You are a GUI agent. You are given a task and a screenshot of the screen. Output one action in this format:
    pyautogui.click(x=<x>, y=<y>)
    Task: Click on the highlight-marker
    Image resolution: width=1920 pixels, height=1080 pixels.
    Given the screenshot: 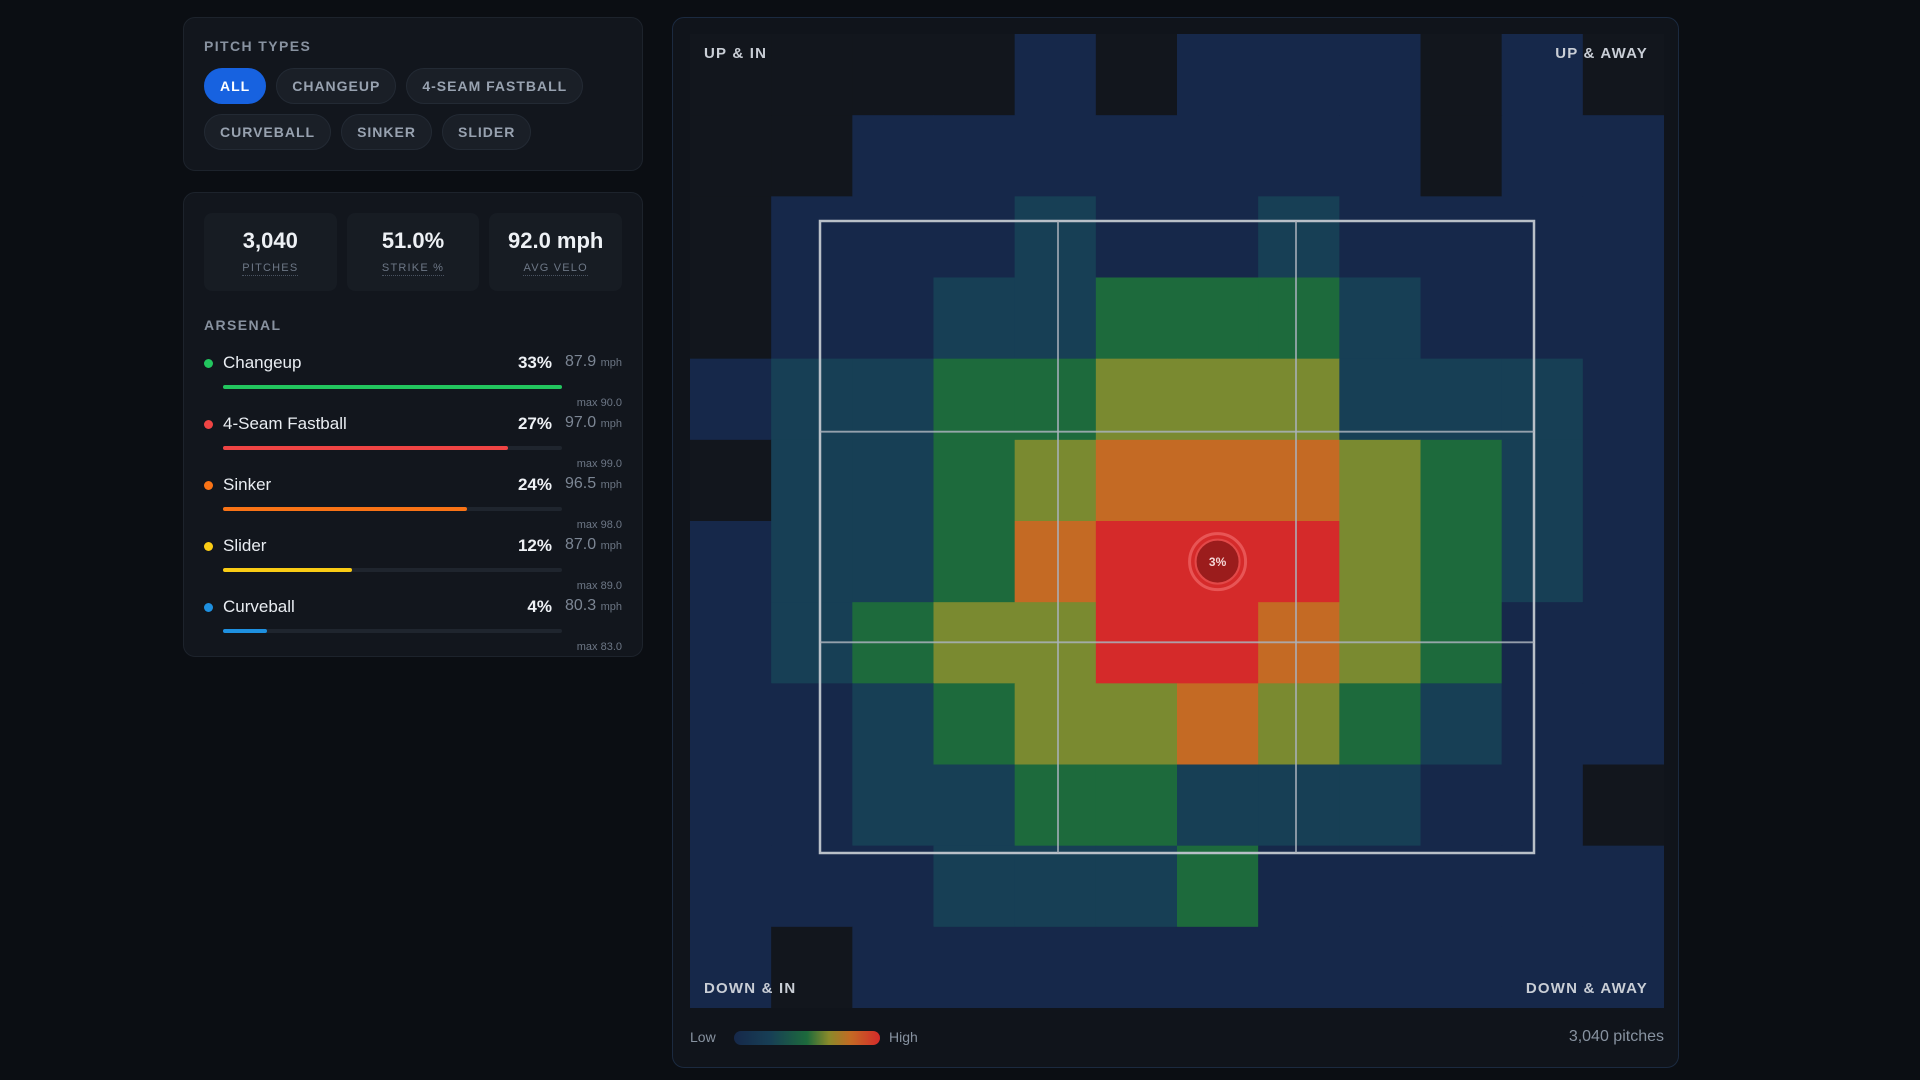 What is the action you would take?
    pyautogui.click(x=1217, y=561)
    